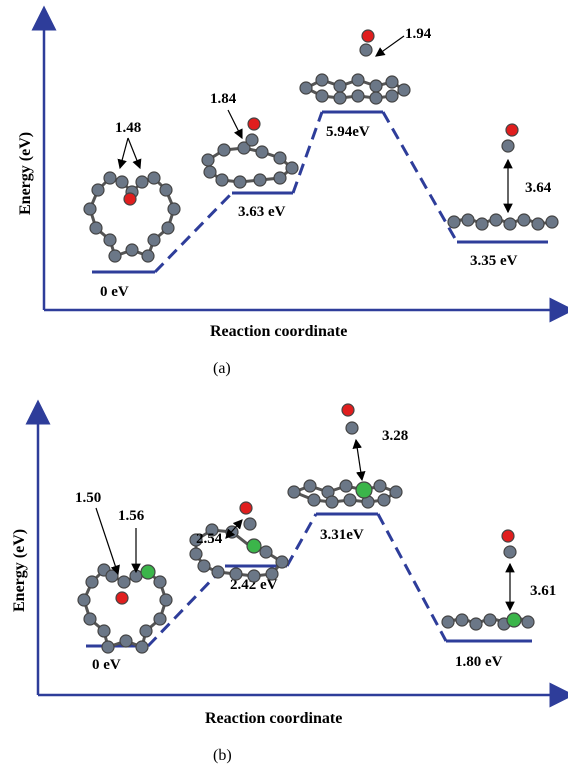 The height and width of the screenshot is (773, 568). What do you see at coordinates (125, 608) in the screenshot?
I see `panel-b-molecule-ring` at bounding box center [125, 608].